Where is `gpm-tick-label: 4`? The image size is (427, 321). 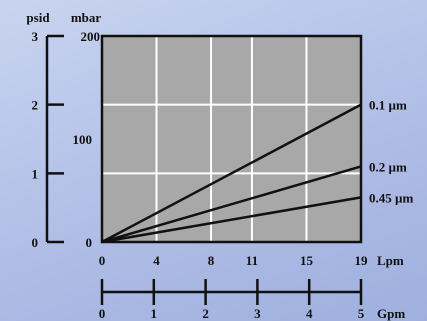 gpm-tick-label: 4 is located at coordinates (309, 313).